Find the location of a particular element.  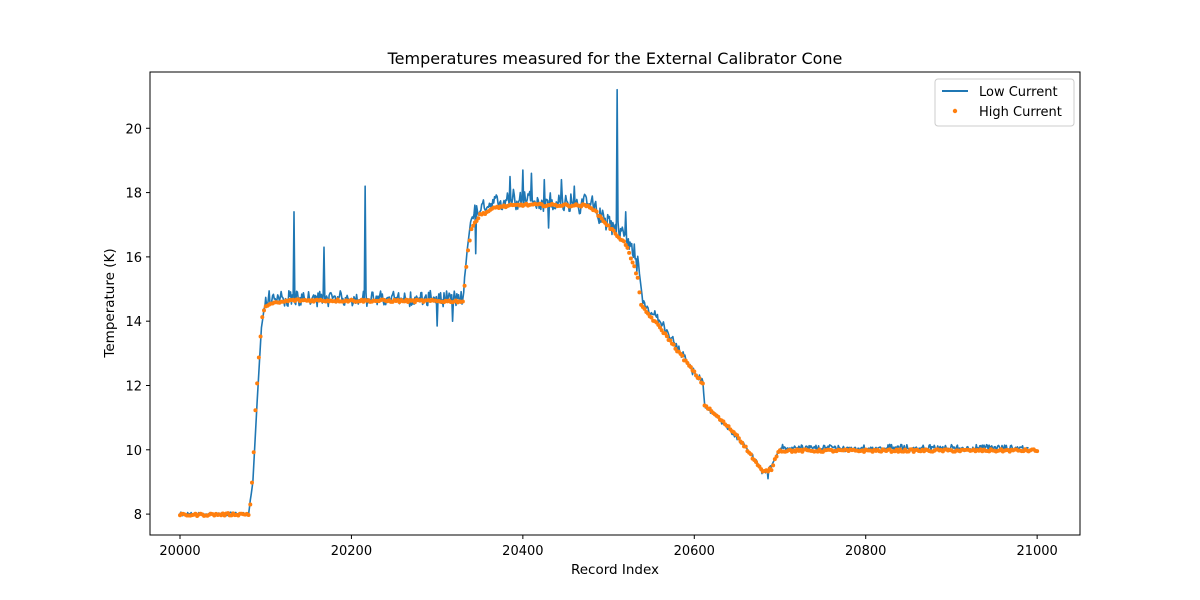

y-tick-label: 18 is located at coordinates (133, 194).